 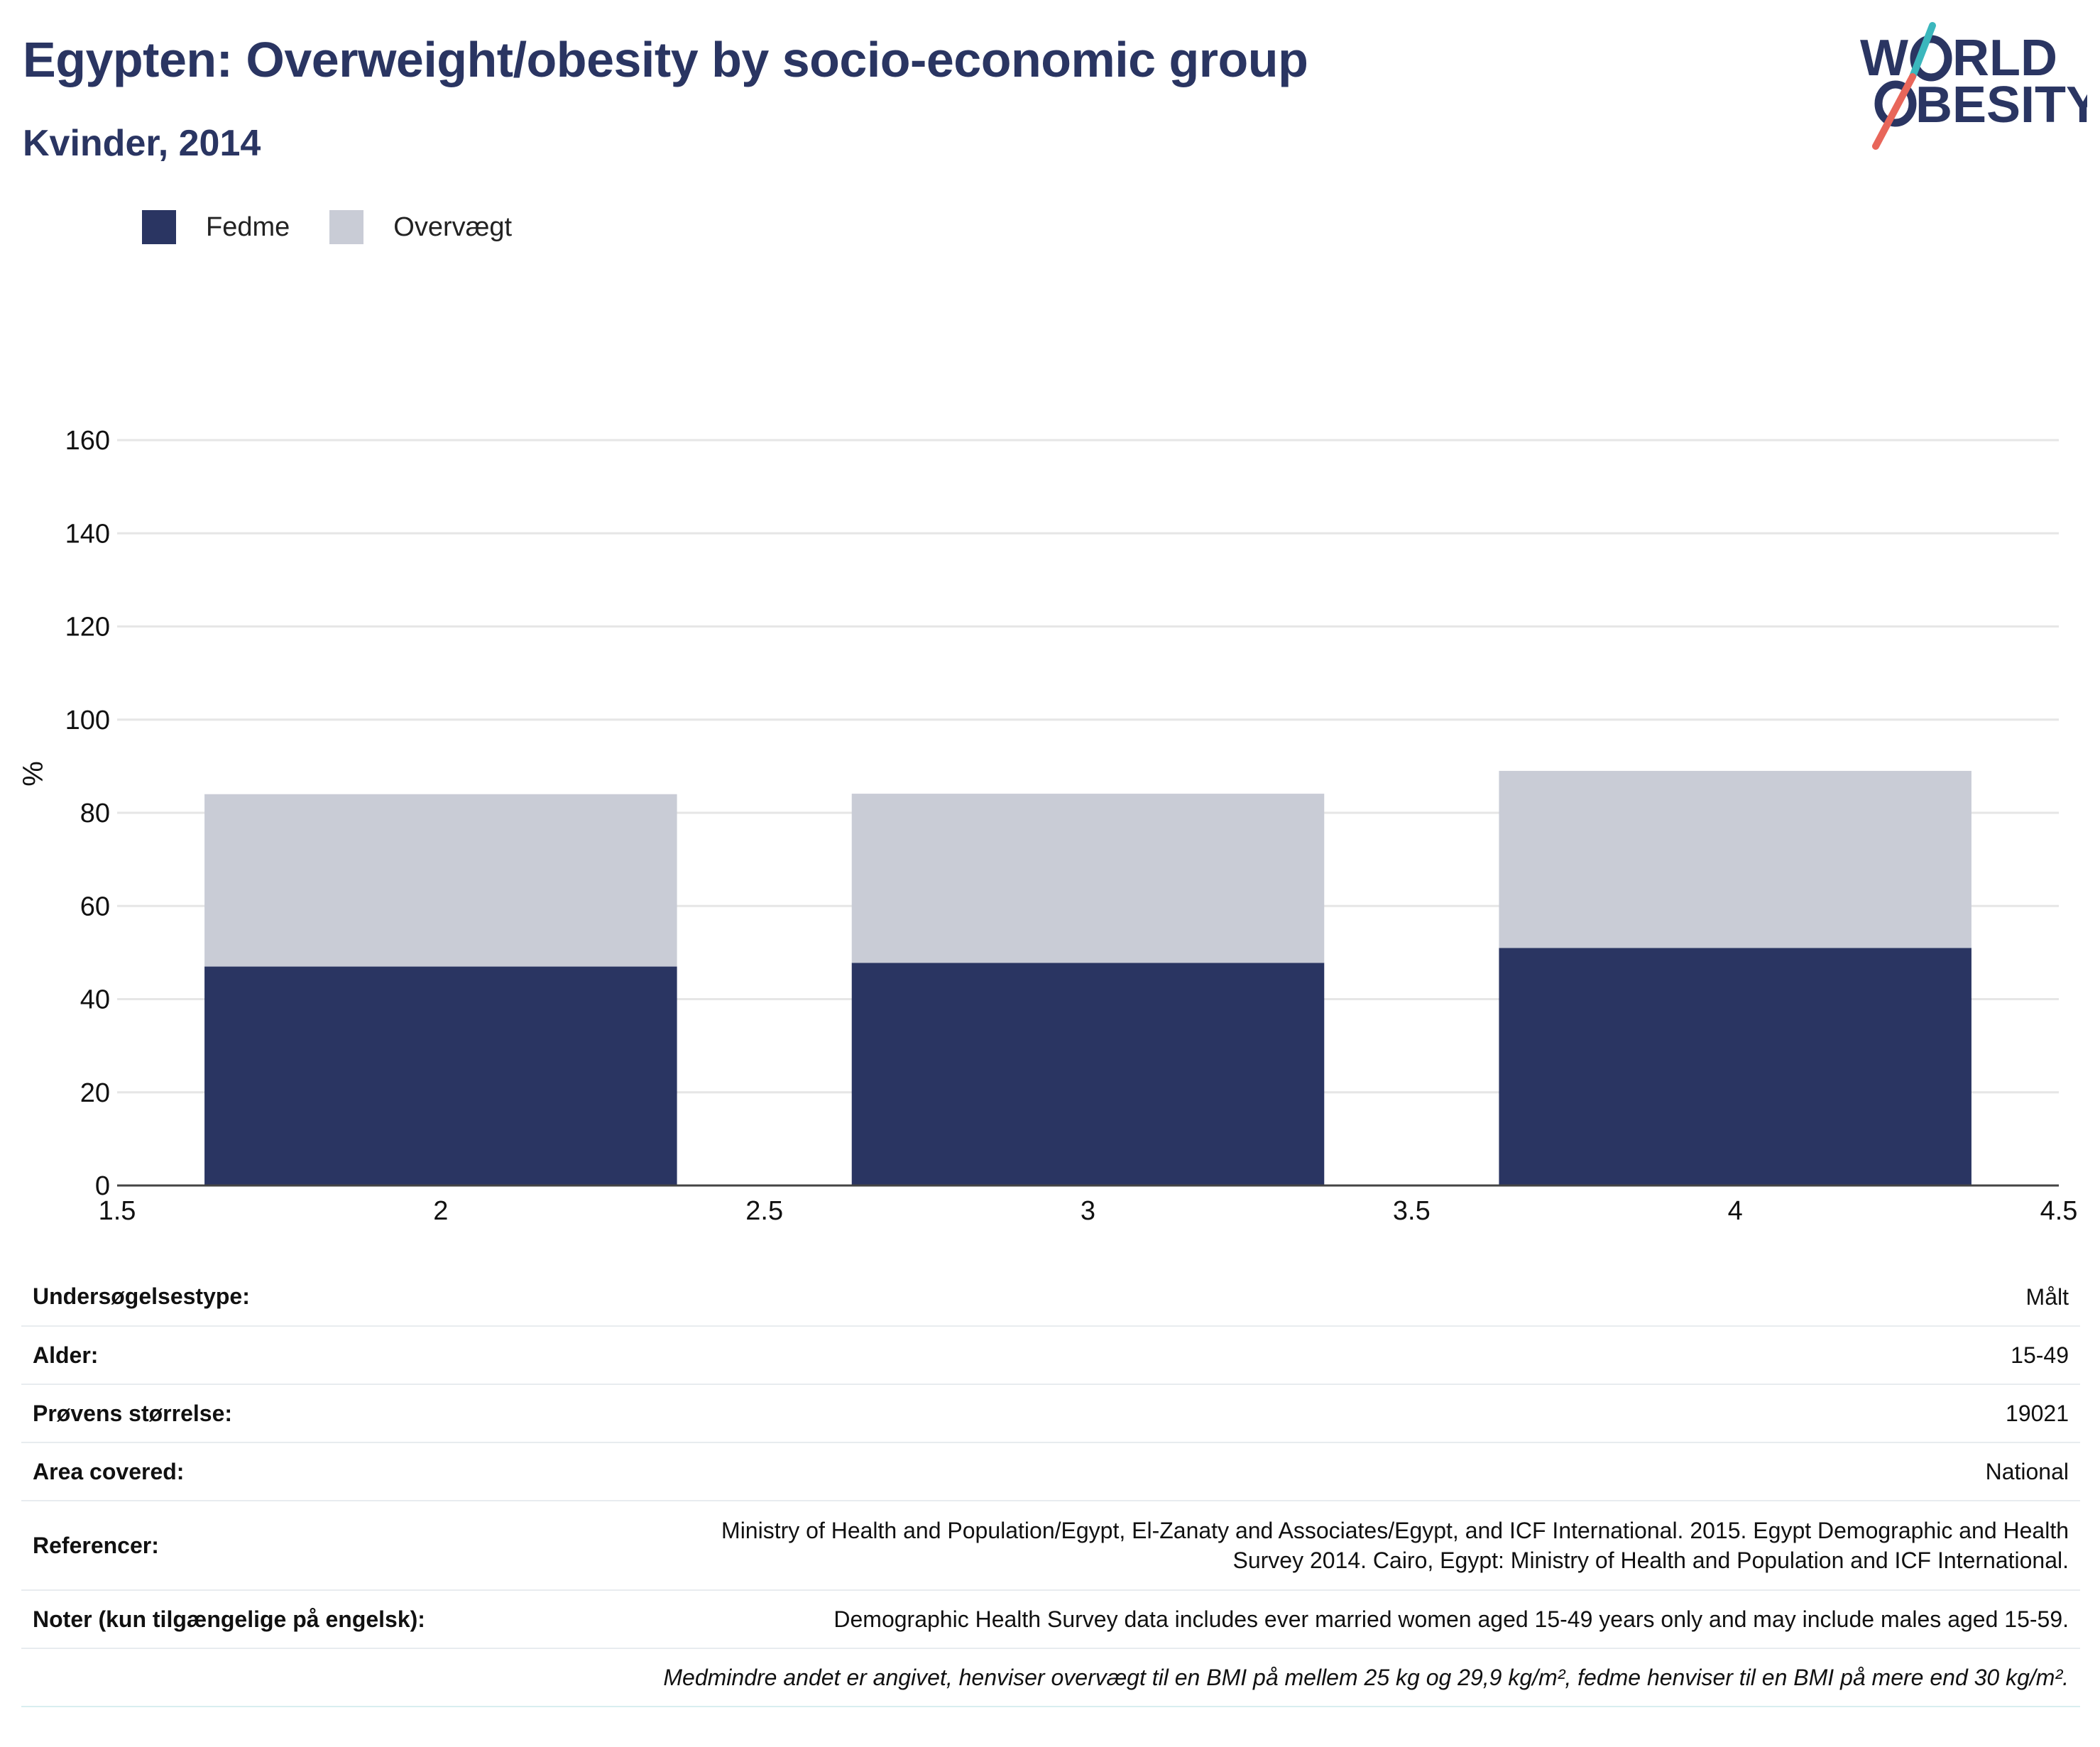 I want to click on bar-overvægt-4, so click(x=1735, y=859).